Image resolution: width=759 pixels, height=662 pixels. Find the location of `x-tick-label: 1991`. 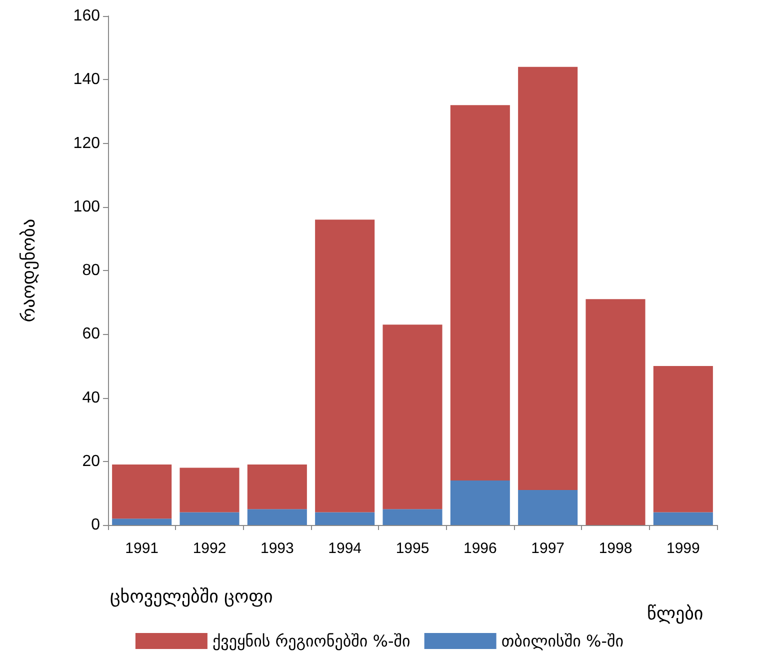

x-tick-label: 1991 is located at coordinates (142, 548).